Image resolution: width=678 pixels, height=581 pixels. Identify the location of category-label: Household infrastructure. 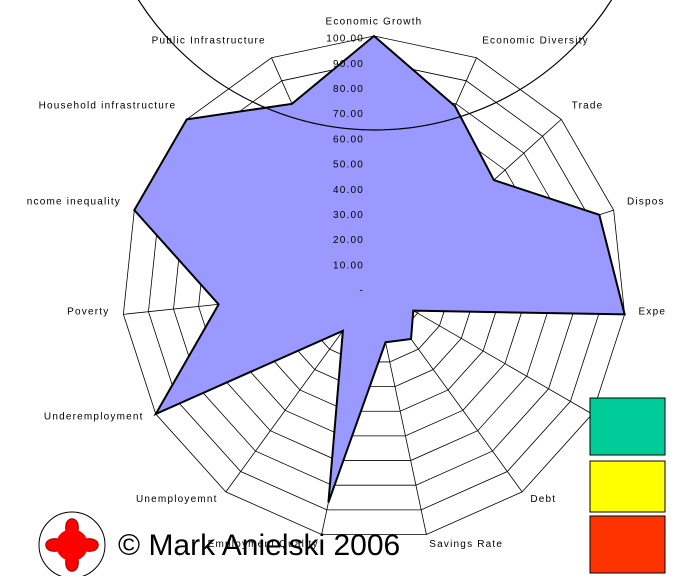
(108, 106).